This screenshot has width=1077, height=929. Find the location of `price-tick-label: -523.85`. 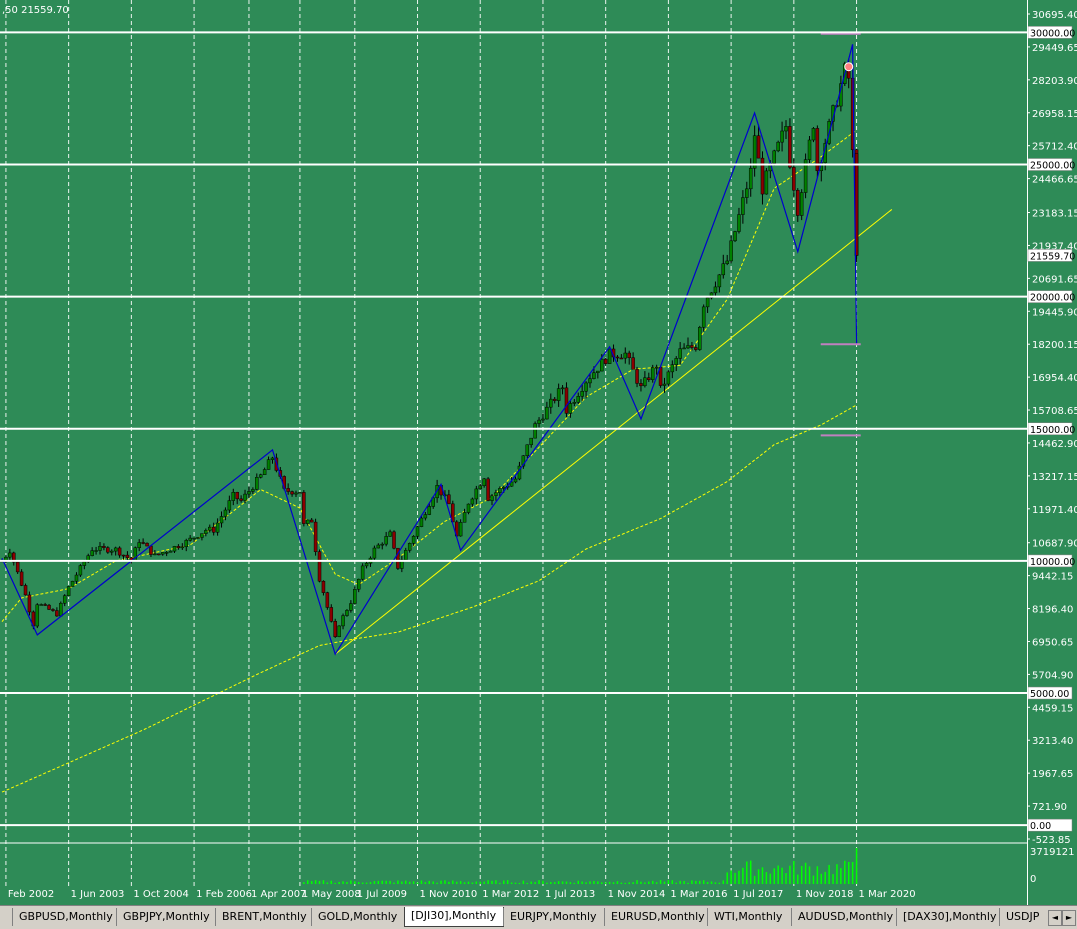

price-tick-label: -523.85 is located at coordinates (1051, 840).